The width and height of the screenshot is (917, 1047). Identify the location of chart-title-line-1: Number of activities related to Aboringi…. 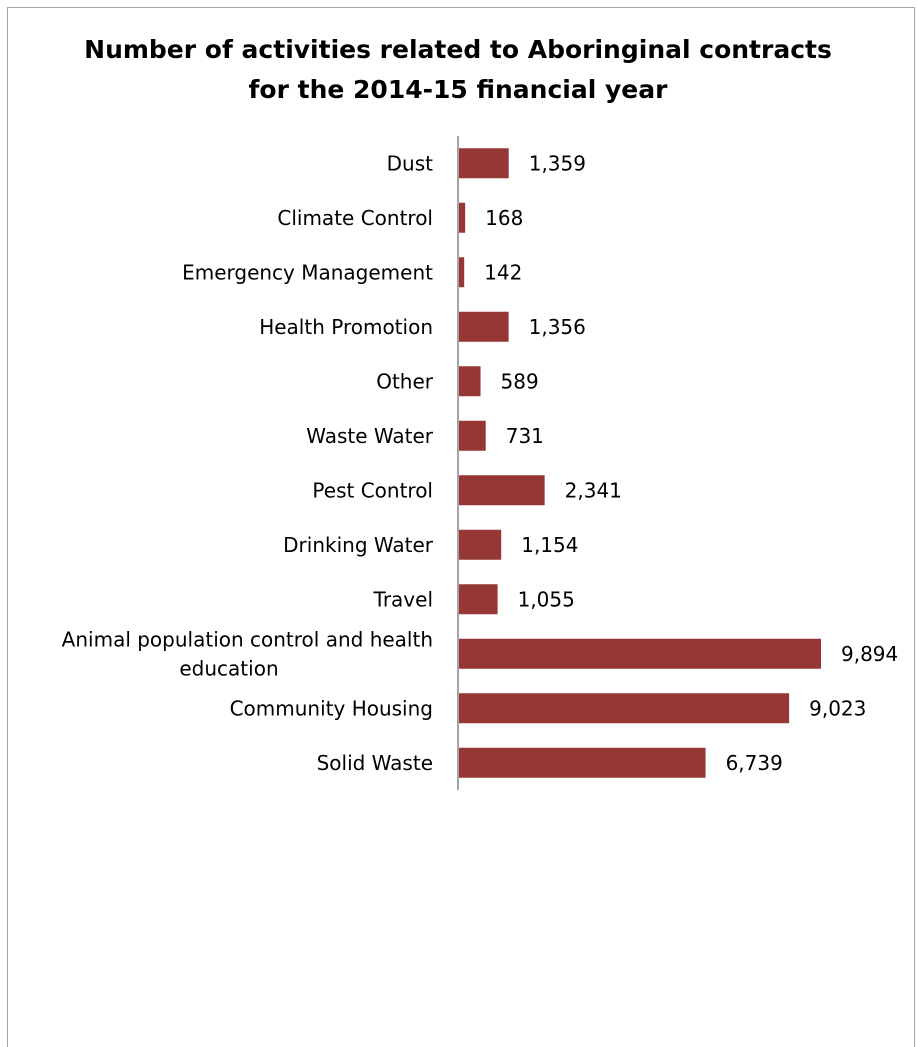
(458, 49).